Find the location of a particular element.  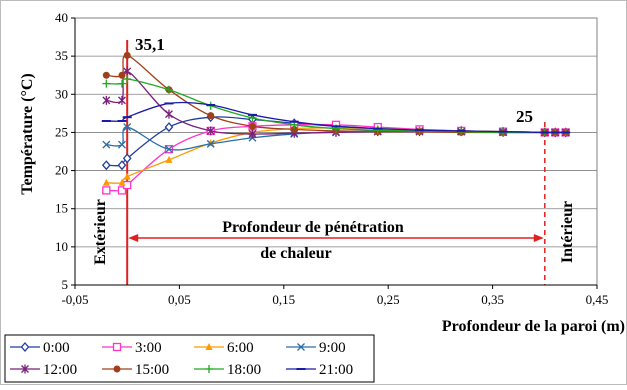

exterior-label: Extérieur is located at coordinates (100, 232).